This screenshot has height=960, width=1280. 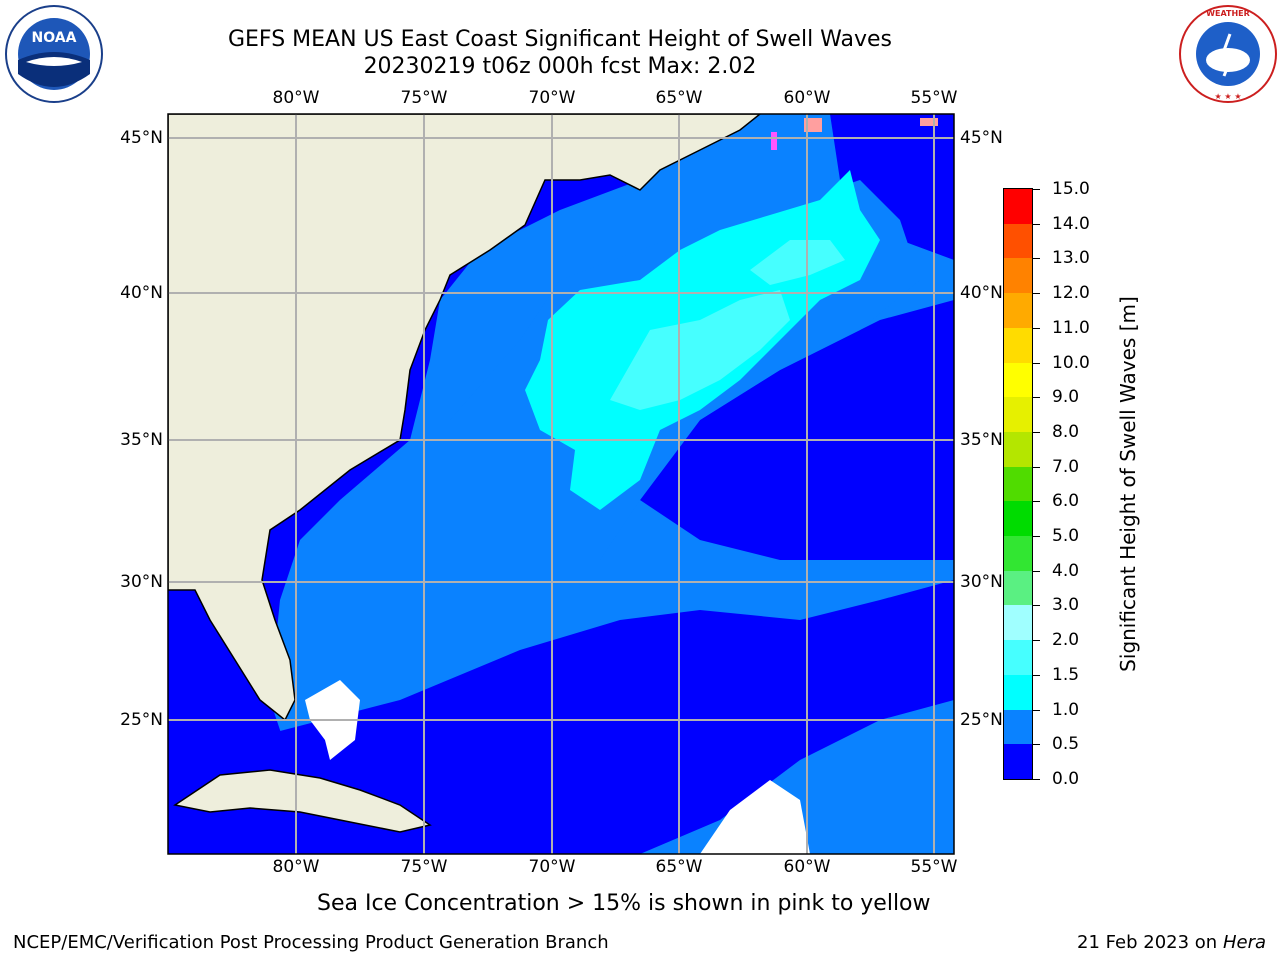 I want to click on colorbar-tick-label: 4.0, so click(x=1066, y=570).